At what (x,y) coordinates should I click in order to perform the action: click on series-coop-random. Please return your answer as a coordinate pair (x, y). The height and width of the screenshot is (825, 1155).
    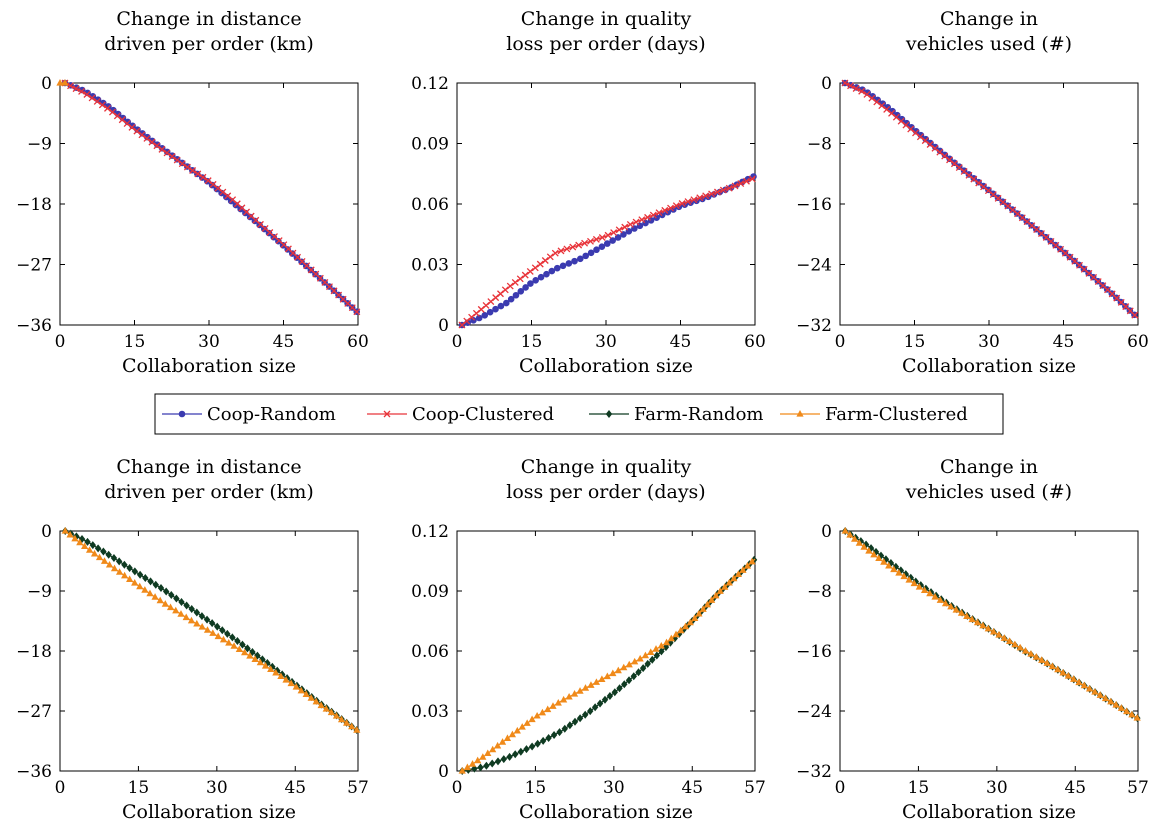
    Looking at the image, I should click on (211, 197).